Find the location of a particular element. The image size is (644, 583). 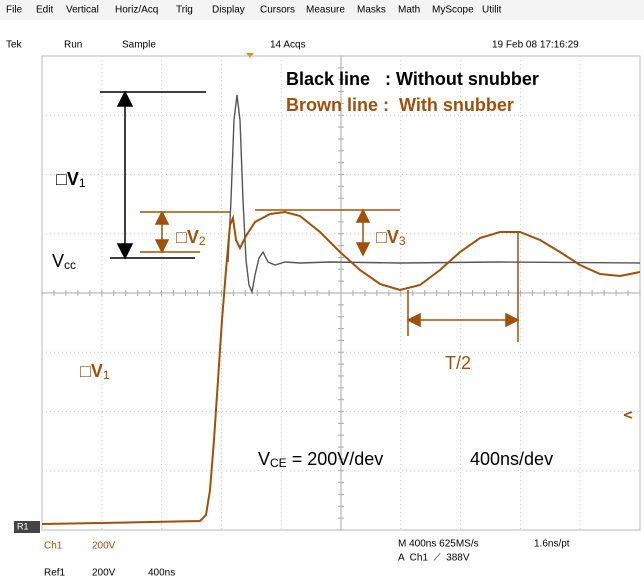

brown-annotations is located at coordinates (330, 275).